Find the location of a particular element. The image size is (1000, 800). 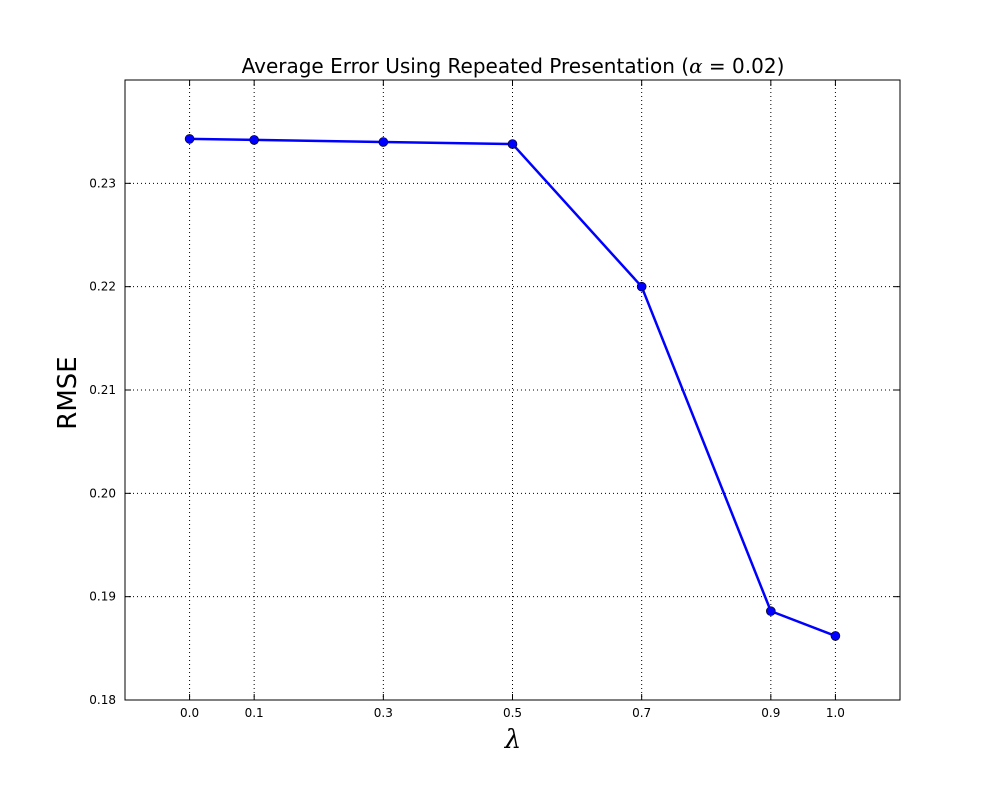

x-tick-label: 0.0 is located at coordinates (189, 713).